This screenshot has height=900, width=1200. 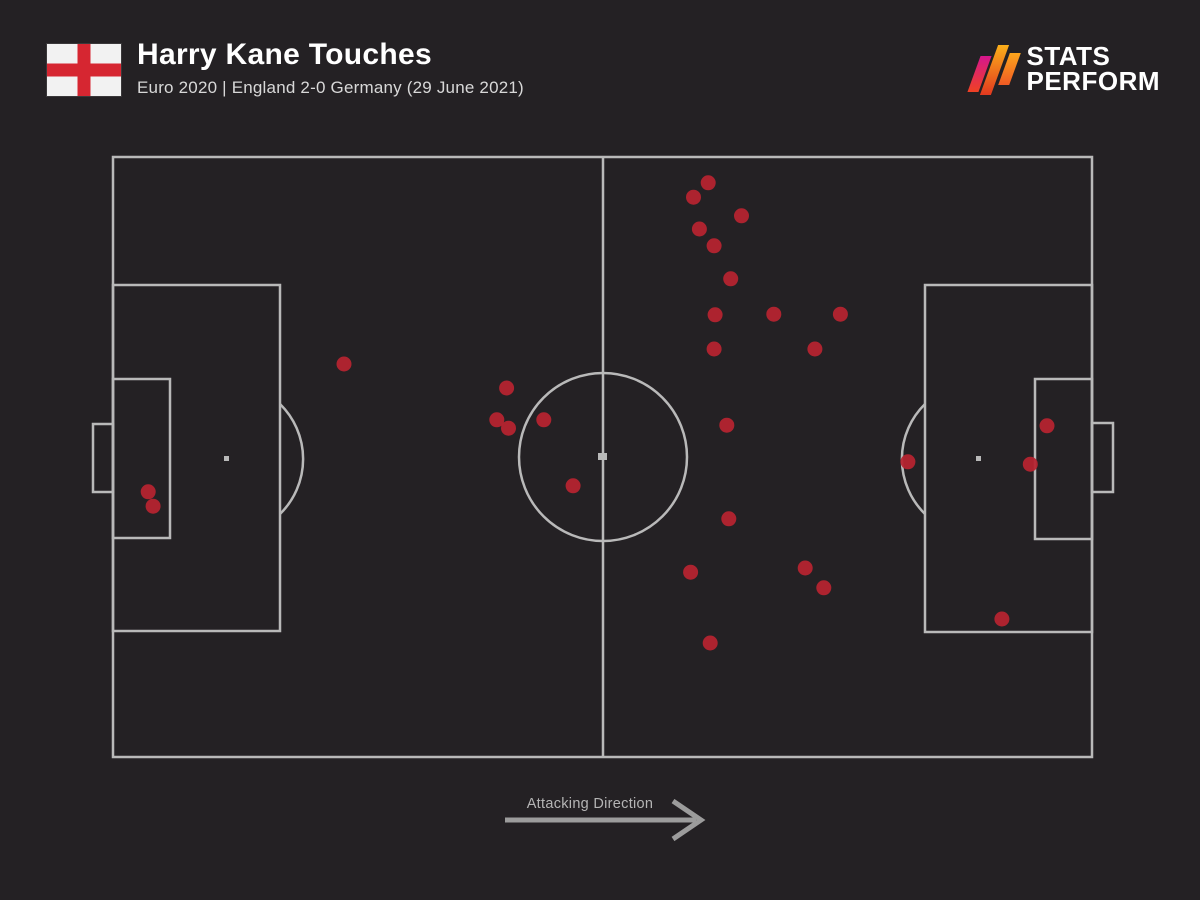 What do you see at coordinates (1063, 459) in the screenshot?
I see `six-yard-box-right` at bounding box center [1063, 459].